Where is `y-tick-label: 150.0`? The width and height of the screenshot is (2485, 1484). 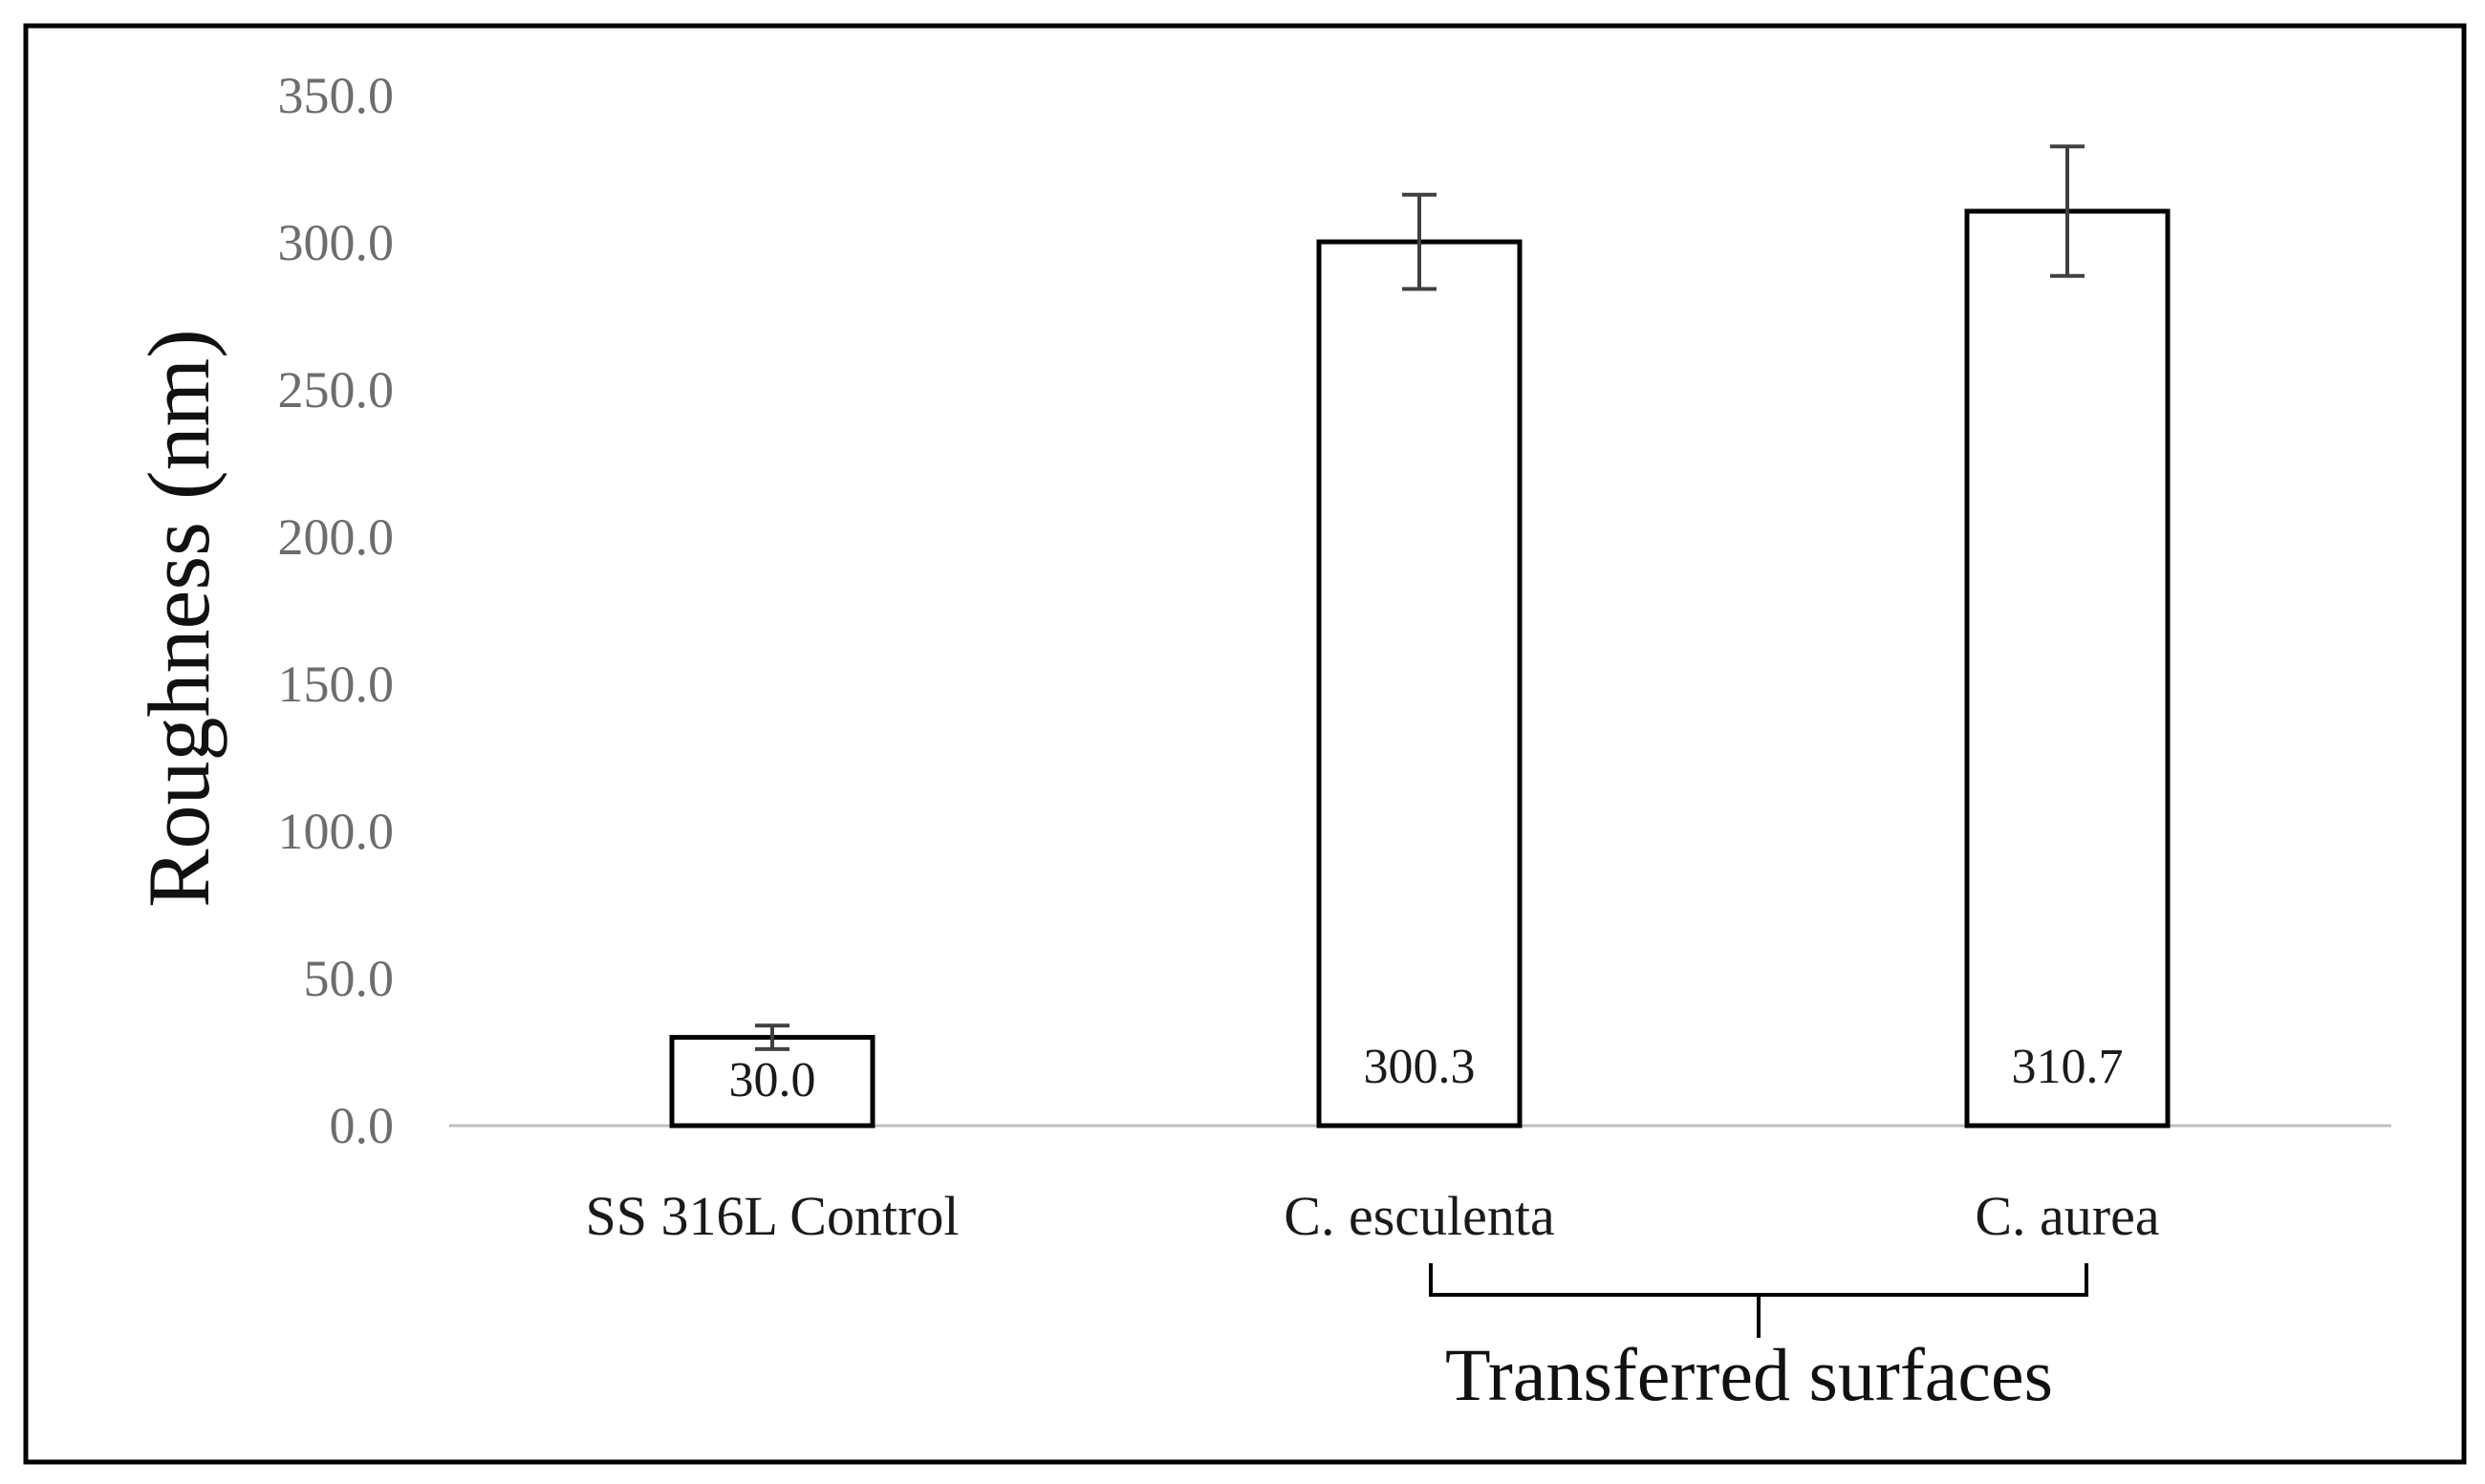 y-tick-label: 150.0 is located at coordinates (336, 685).